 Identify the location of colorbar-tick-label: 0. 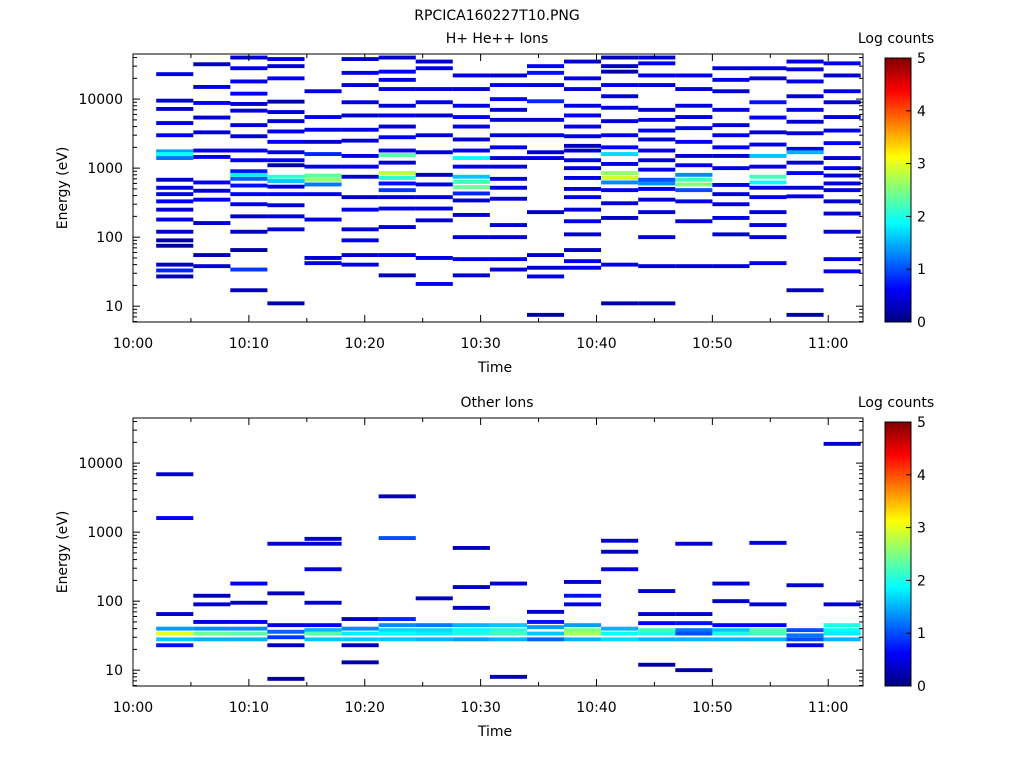
(921, 323).